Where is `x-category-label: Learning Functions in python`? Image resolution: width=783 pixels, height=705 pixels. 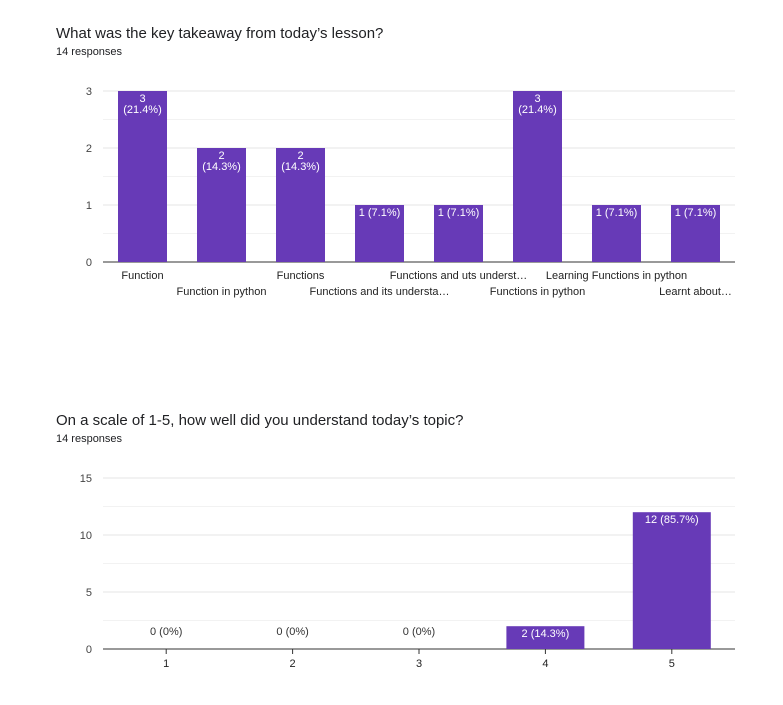 x-category-label: Learning Functions in python is located at coordinates (616, 276).